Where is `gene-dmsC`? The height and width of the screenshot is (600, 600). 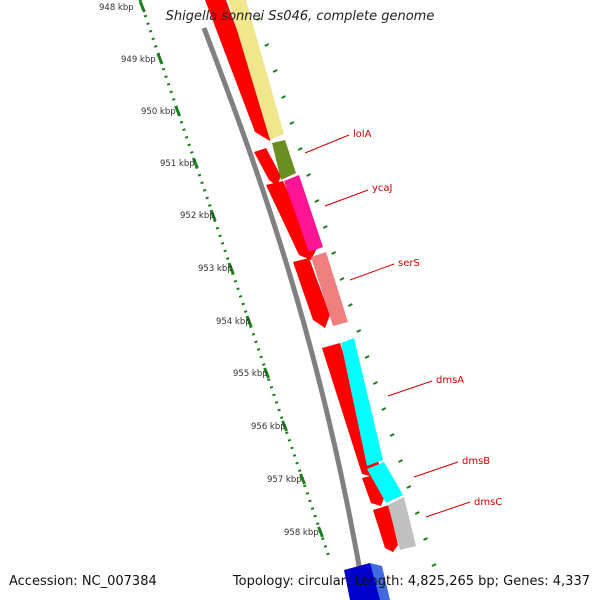
gene-dmsC is located at coordinates (402, 523).